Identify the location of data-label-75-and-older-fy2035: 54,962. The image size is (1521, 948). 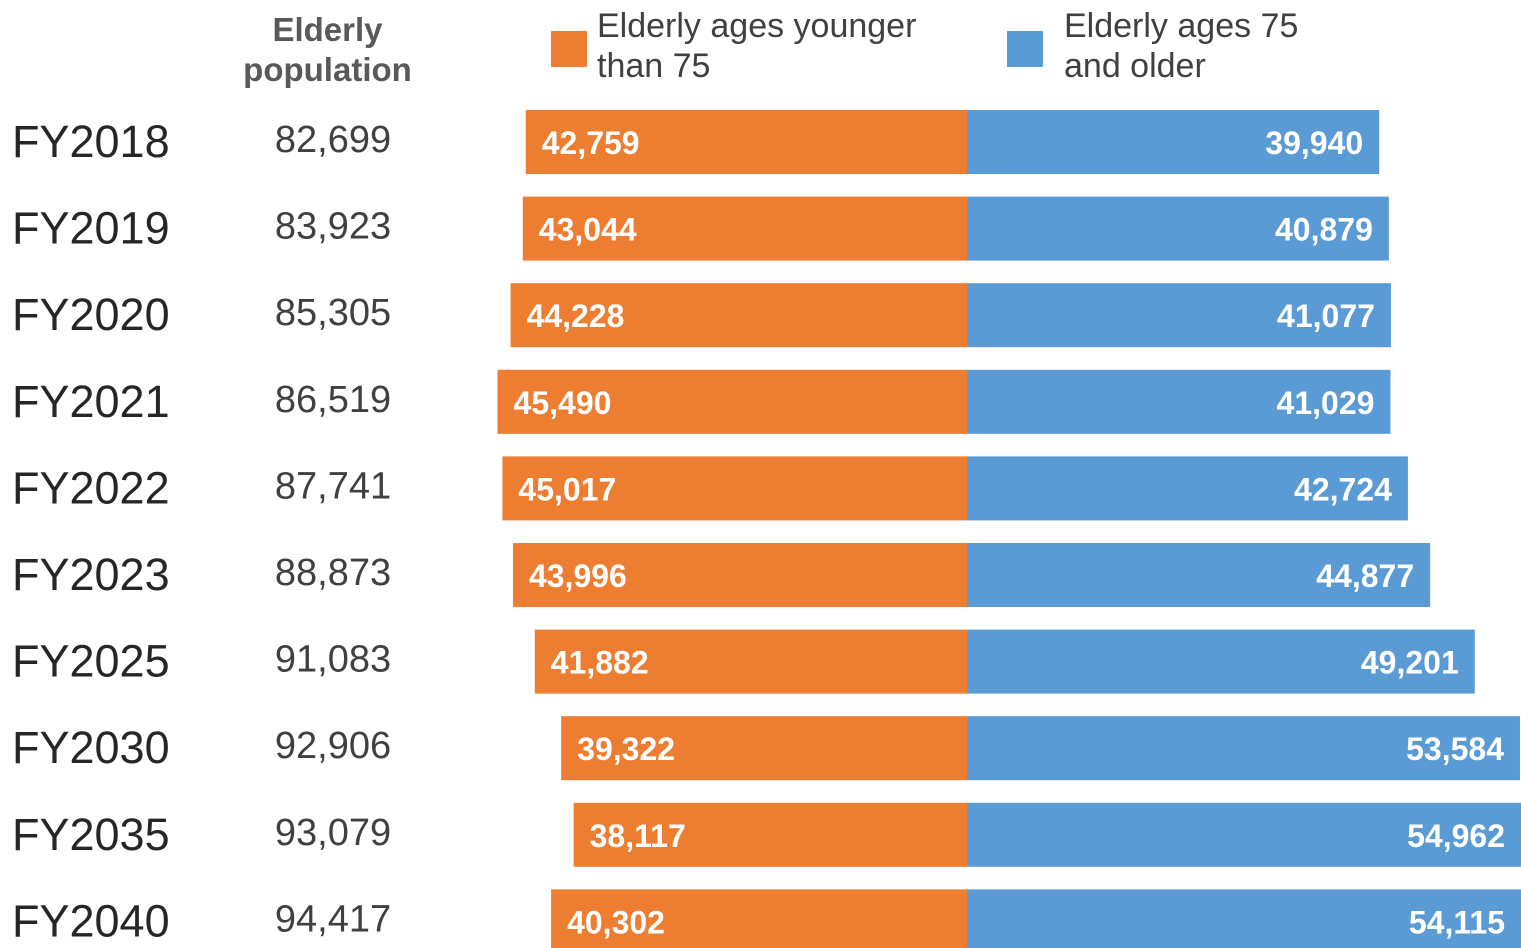
(1456, 836).